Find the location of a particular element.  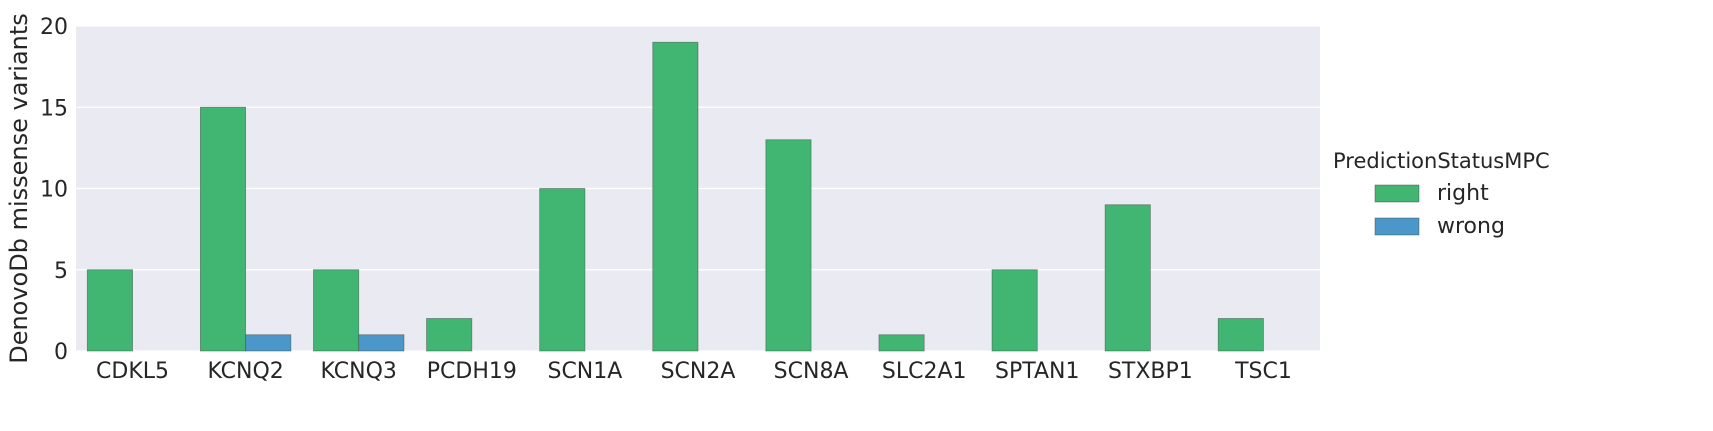

x-tick-label: CDKL5 is located at coordinates (132, 371).